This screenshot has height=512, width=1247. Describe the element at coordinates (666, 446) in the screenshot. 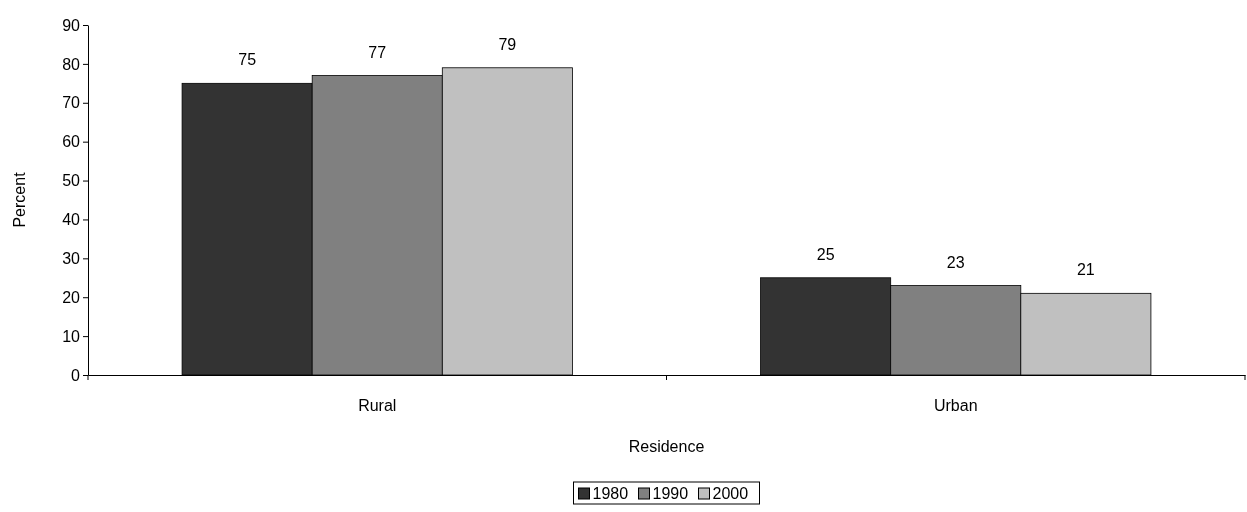

I see `x-axis-title: Residence` at that location.